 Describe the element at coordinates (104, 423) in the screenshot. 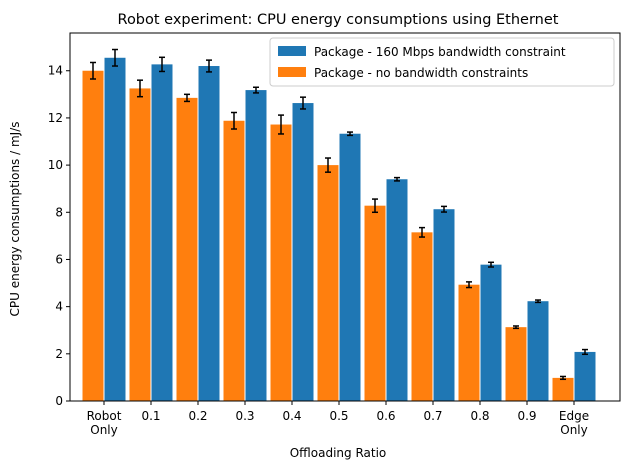

I see `x-tick-label: Robot Only` at that location.